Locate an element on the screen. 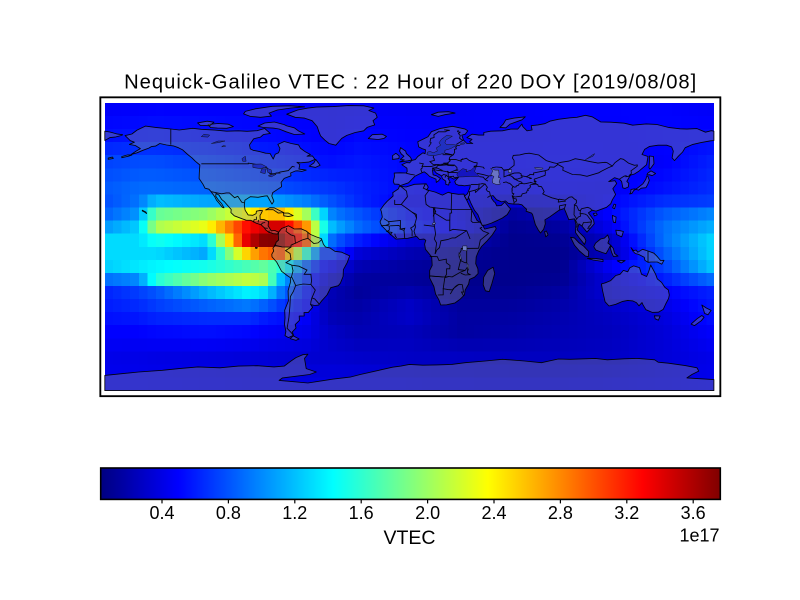 The image size is (800, 600). svg-text: VTEC is located at coordinates (409, 538).